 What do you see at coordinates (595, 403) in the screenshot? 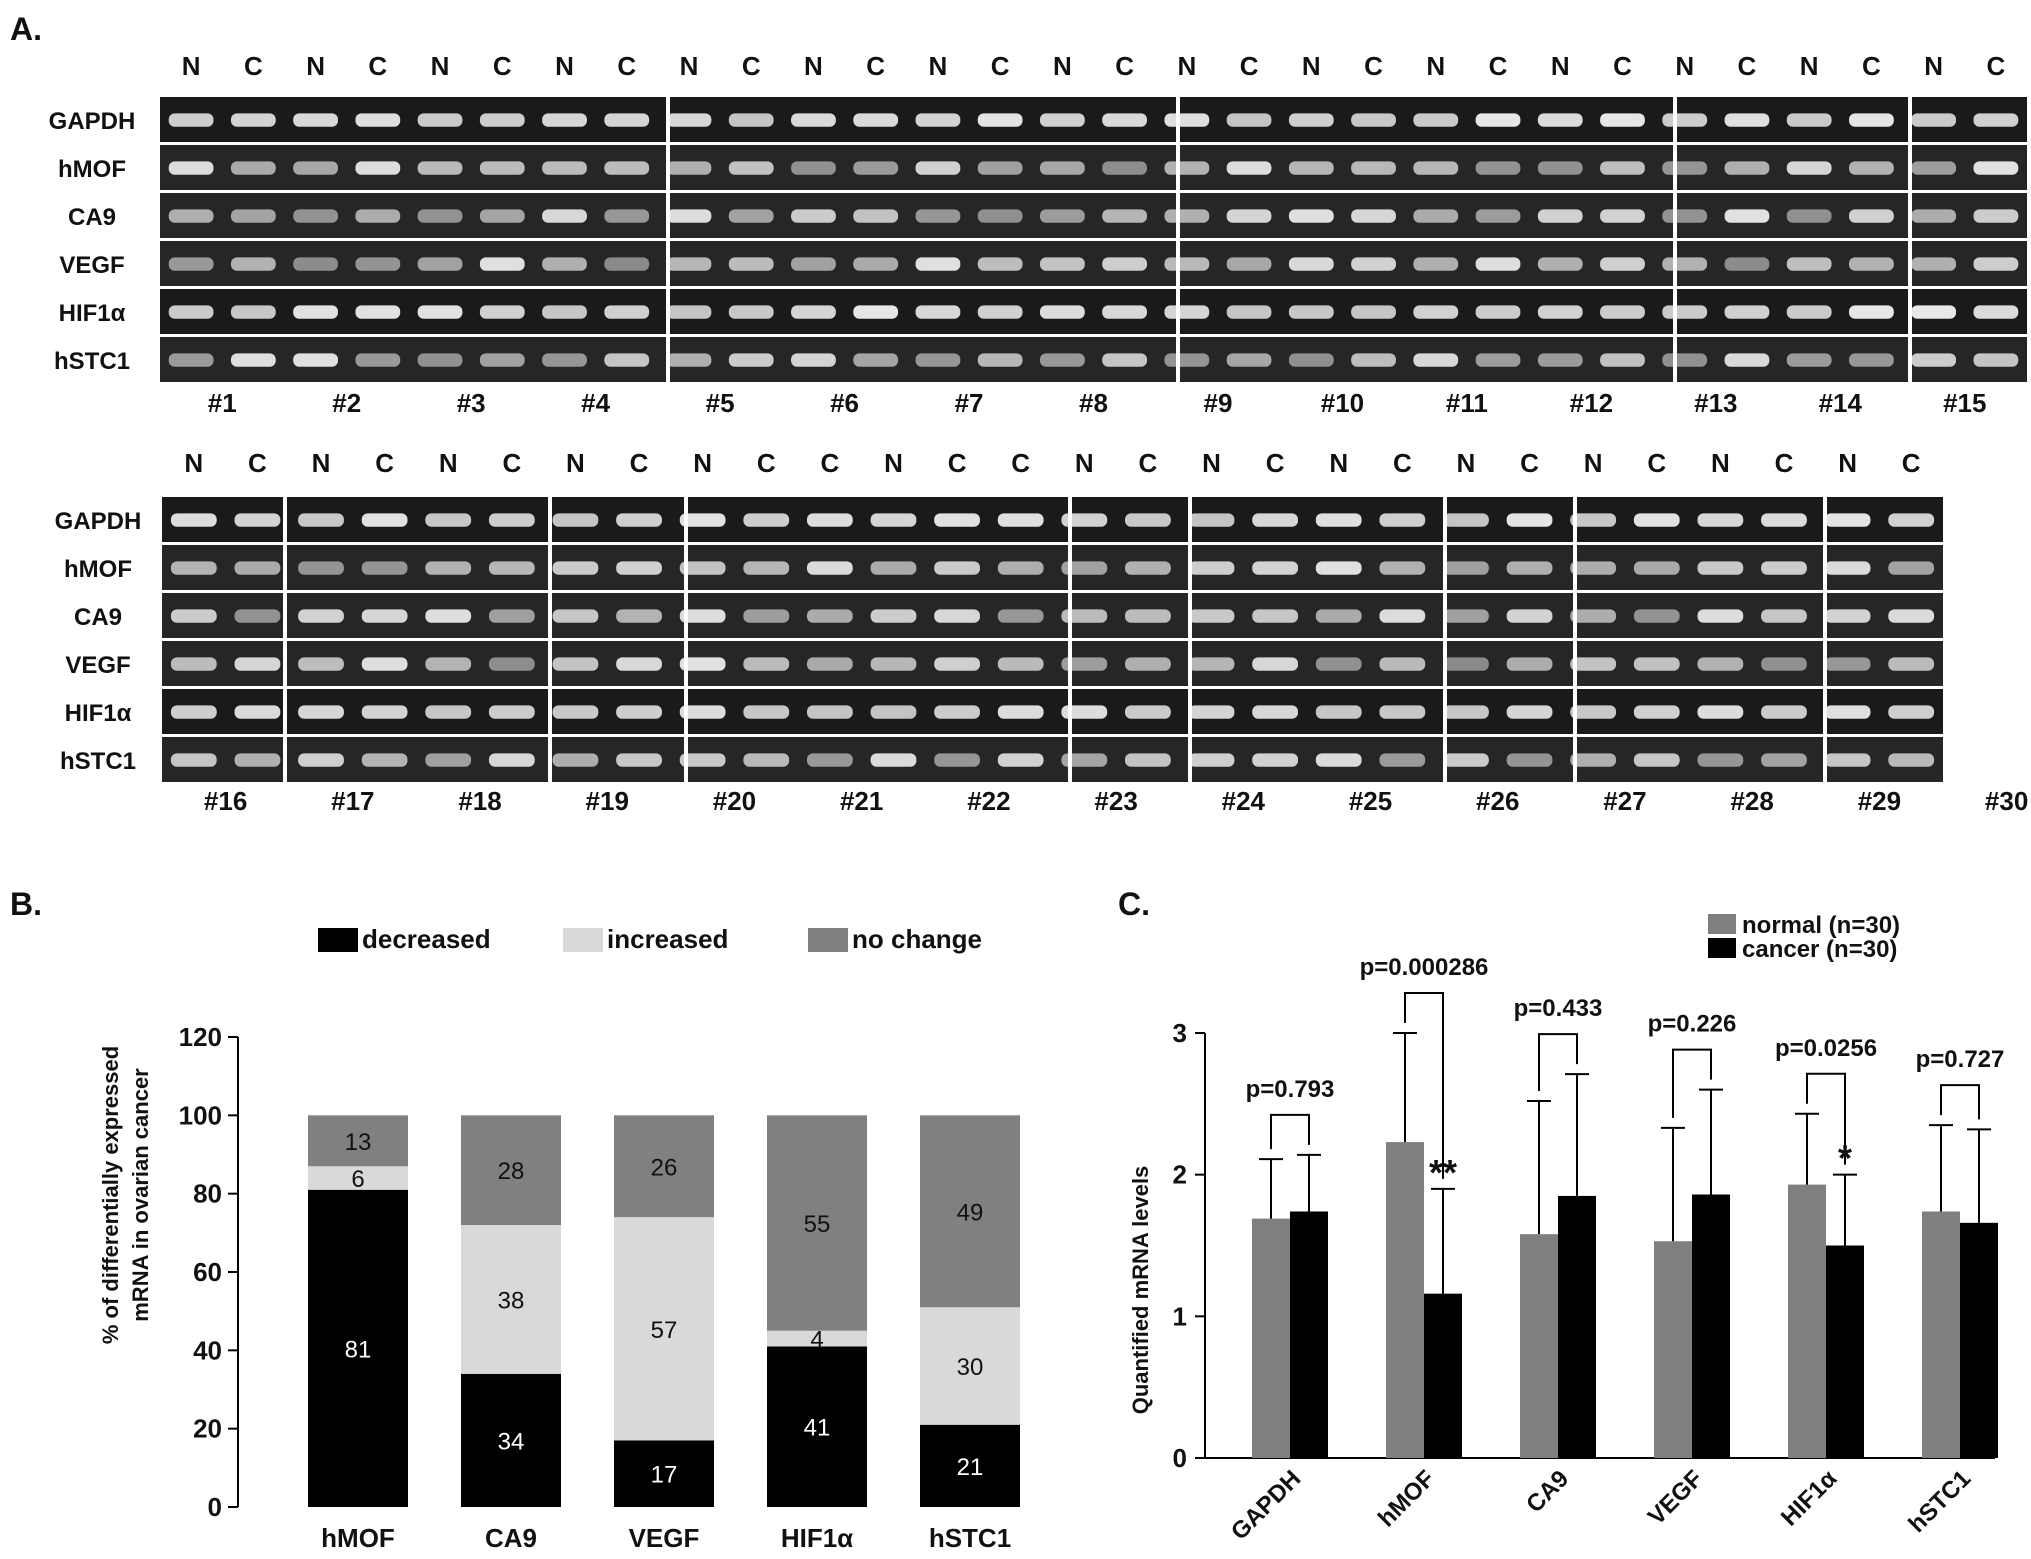
I see `sample-label: #4` at bounding box center [595, 403].